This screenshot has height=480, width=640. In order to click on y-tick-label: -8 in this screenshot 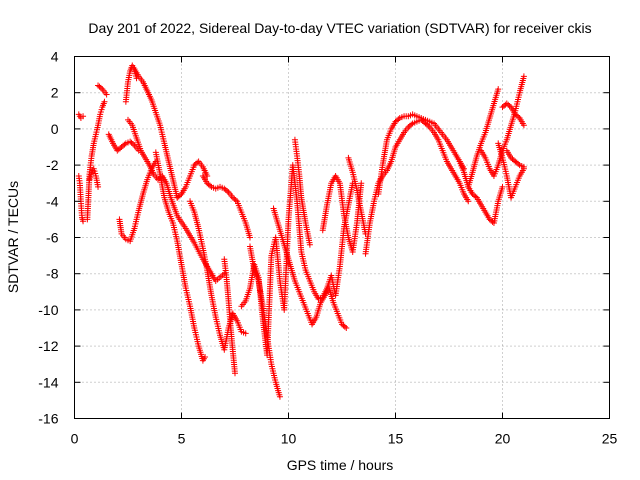, I will do `click(52, 274)`.